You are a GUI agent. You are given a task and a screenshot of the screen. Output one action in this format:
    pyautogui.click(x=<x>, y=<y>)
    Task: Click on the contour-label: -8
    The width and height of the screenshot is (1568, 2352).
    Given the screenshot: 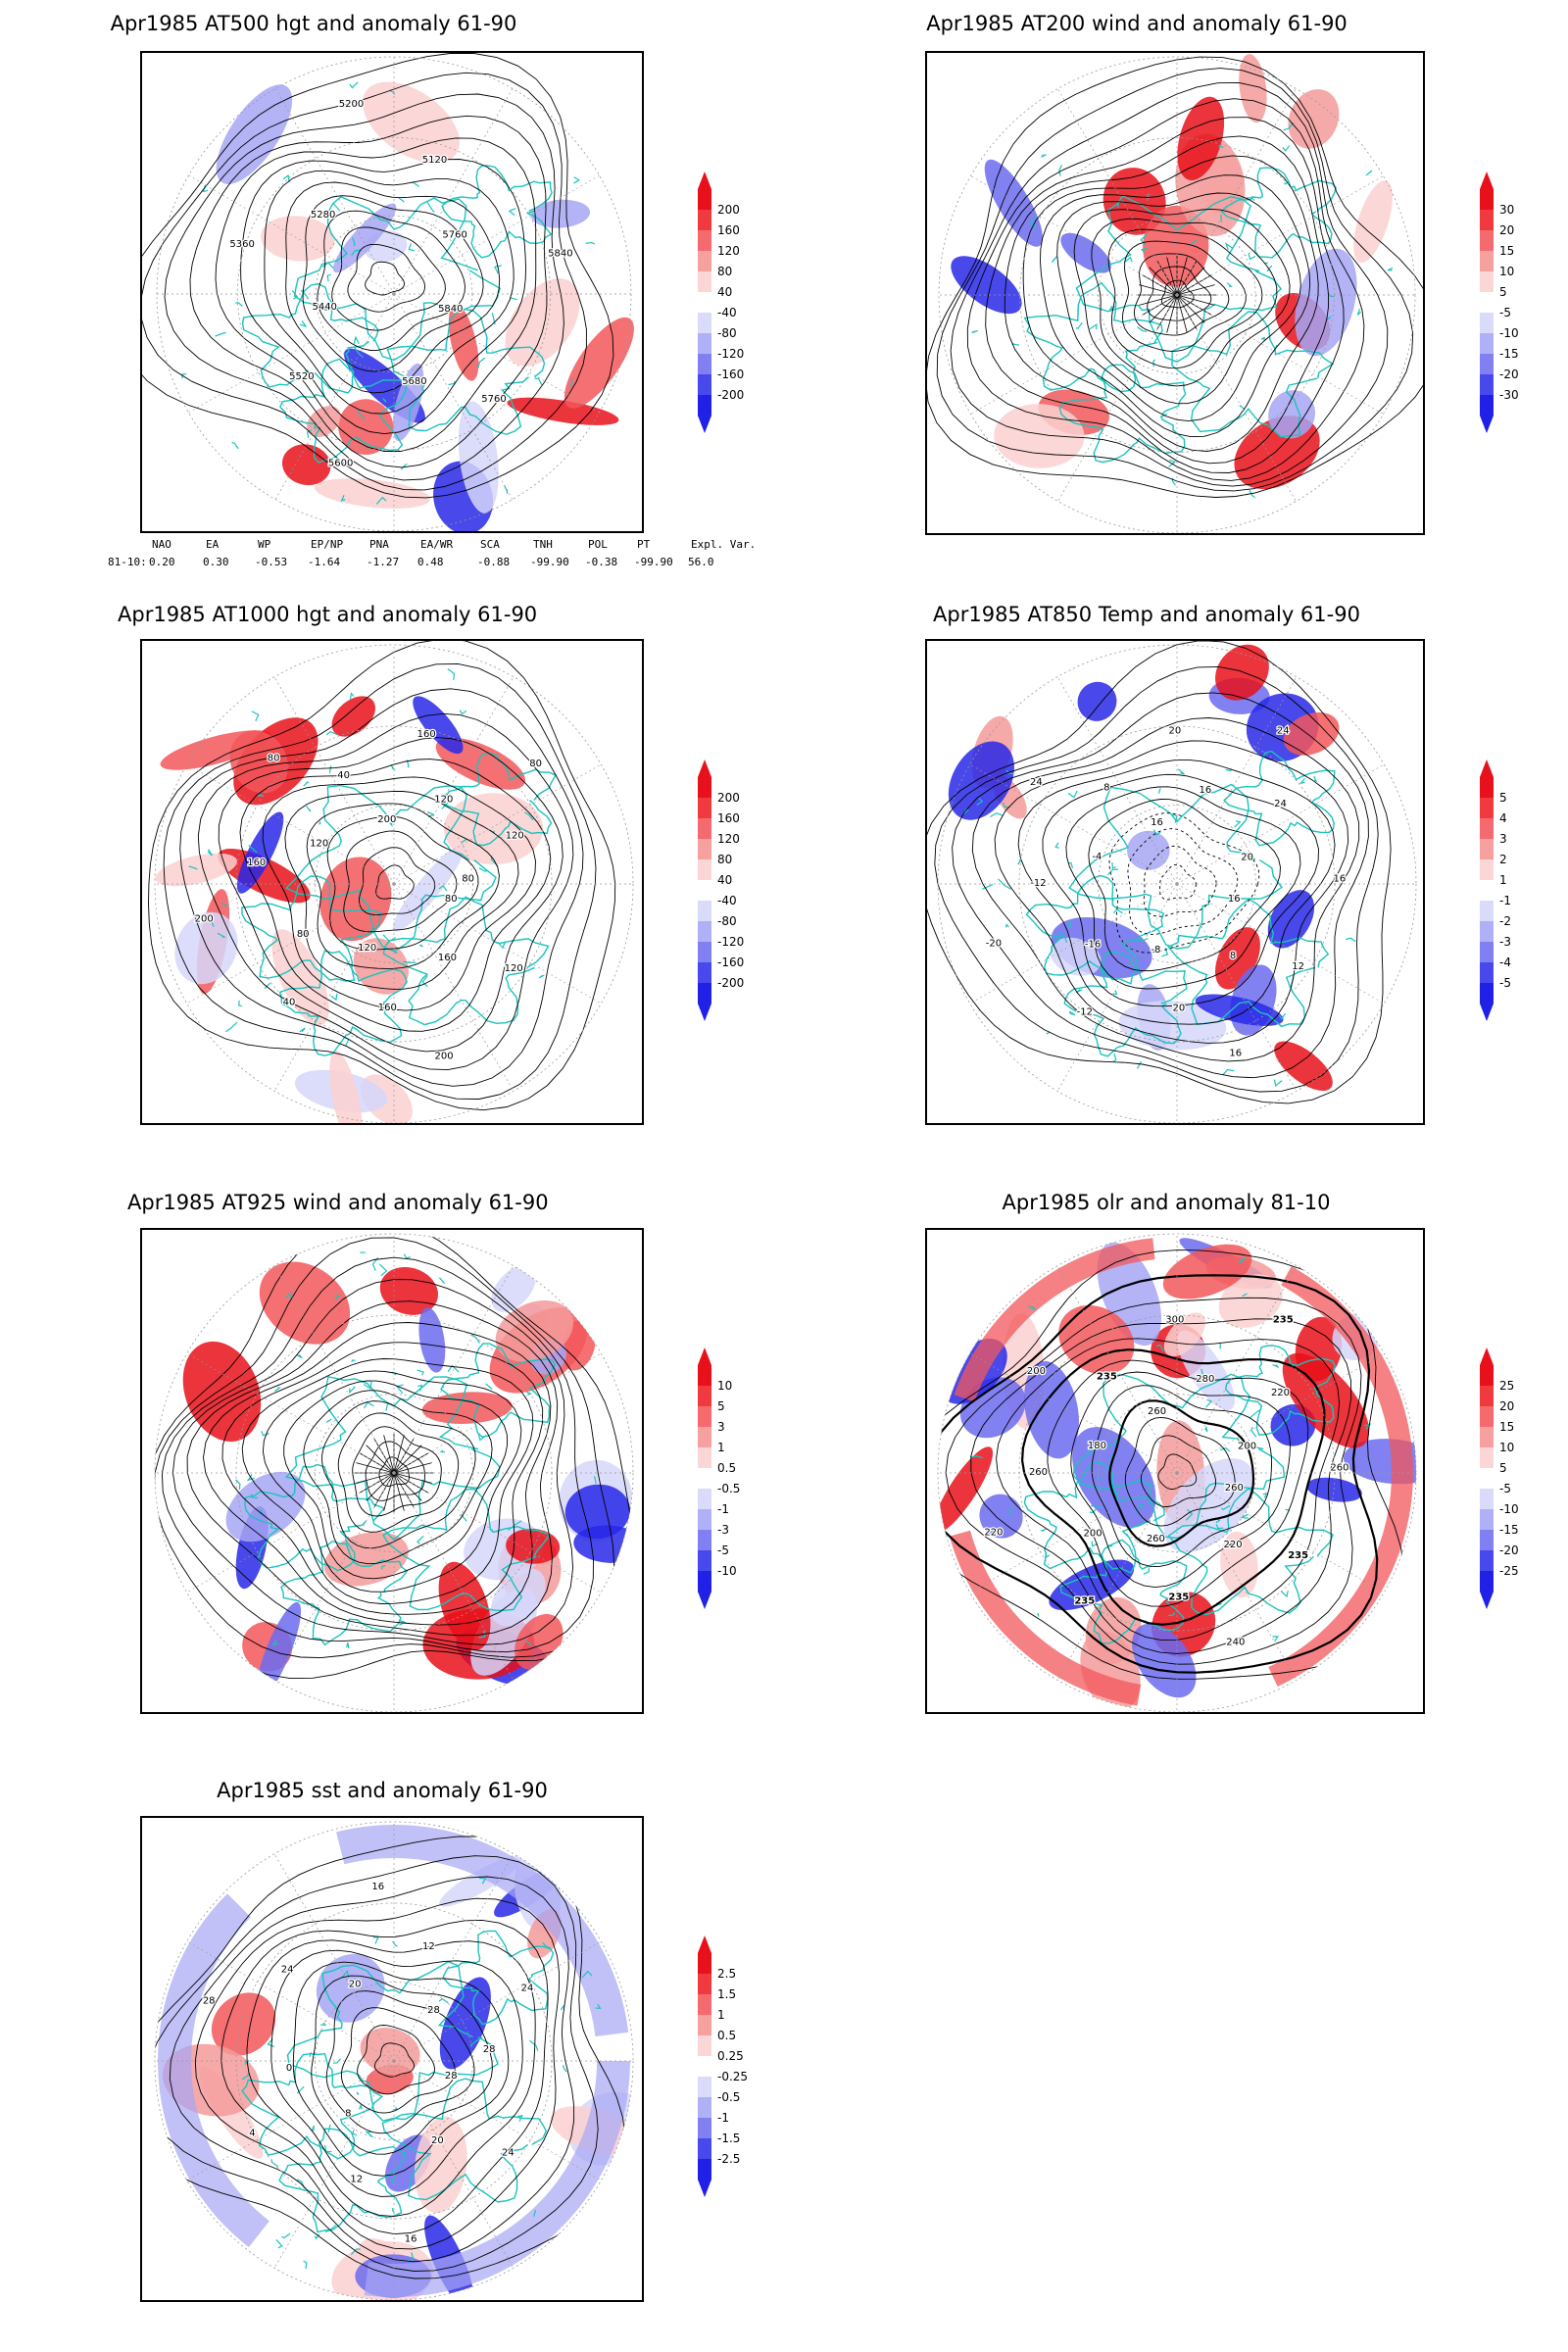 What is the action you would take?
    pyautogui.click(x=1155, y=950)
    